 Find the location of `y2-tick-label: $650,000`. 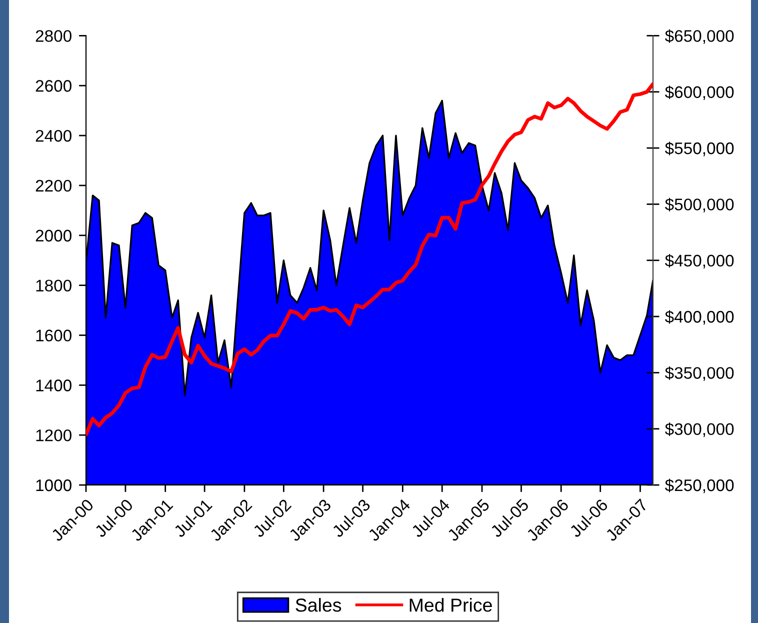

y2-tick-label: $650,000 is located at coordinates (699, 36).